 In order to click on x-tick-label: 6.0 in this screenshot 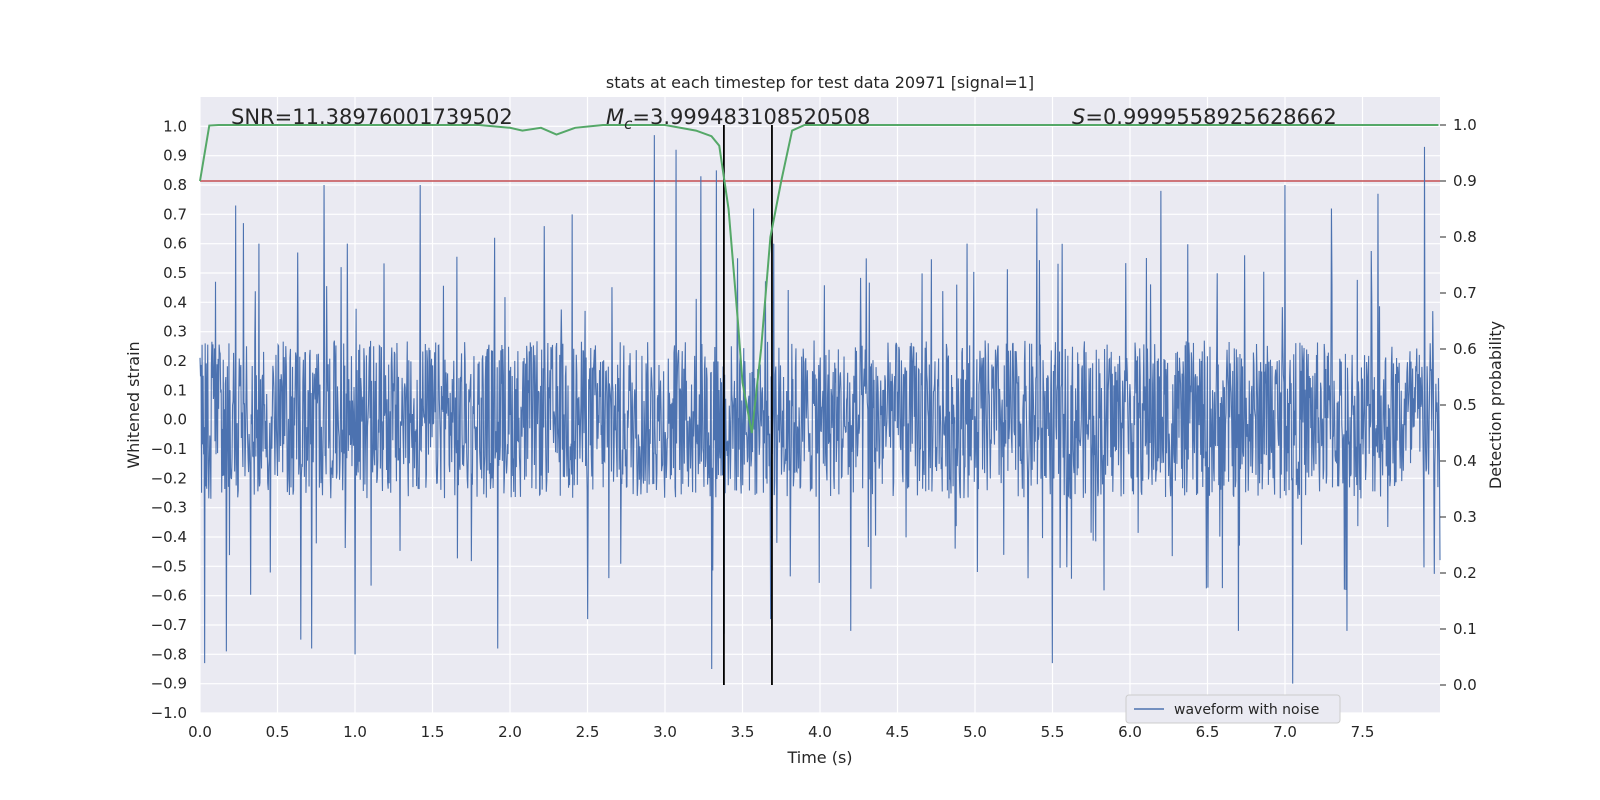, I will do `click(1130, 732)`.